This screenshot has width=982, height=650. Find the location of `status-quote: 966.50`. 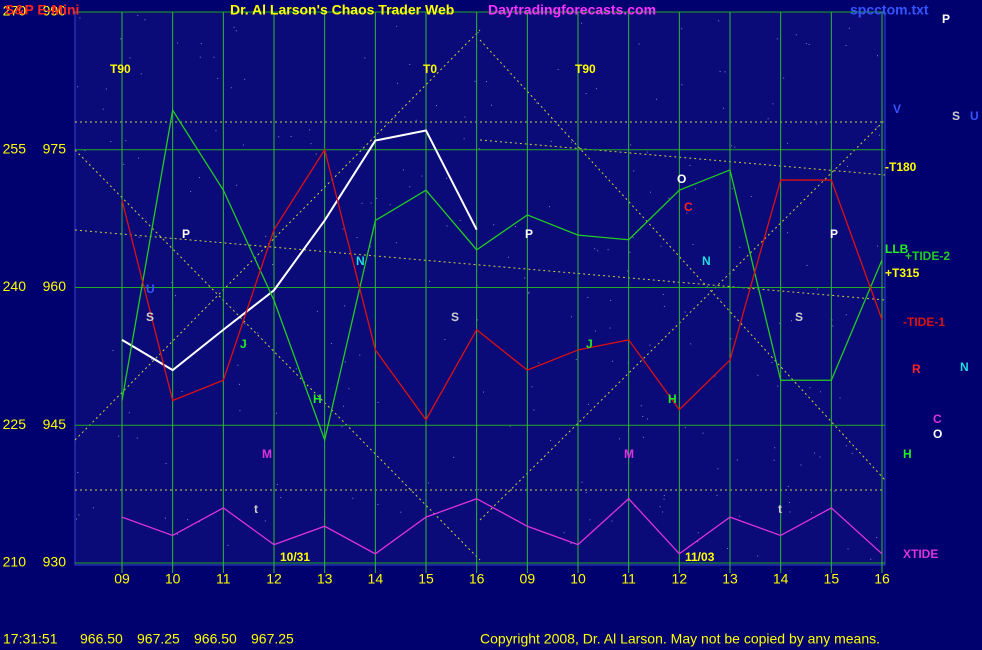

status-quote: 966.50 is located at coordinates (215, 639).